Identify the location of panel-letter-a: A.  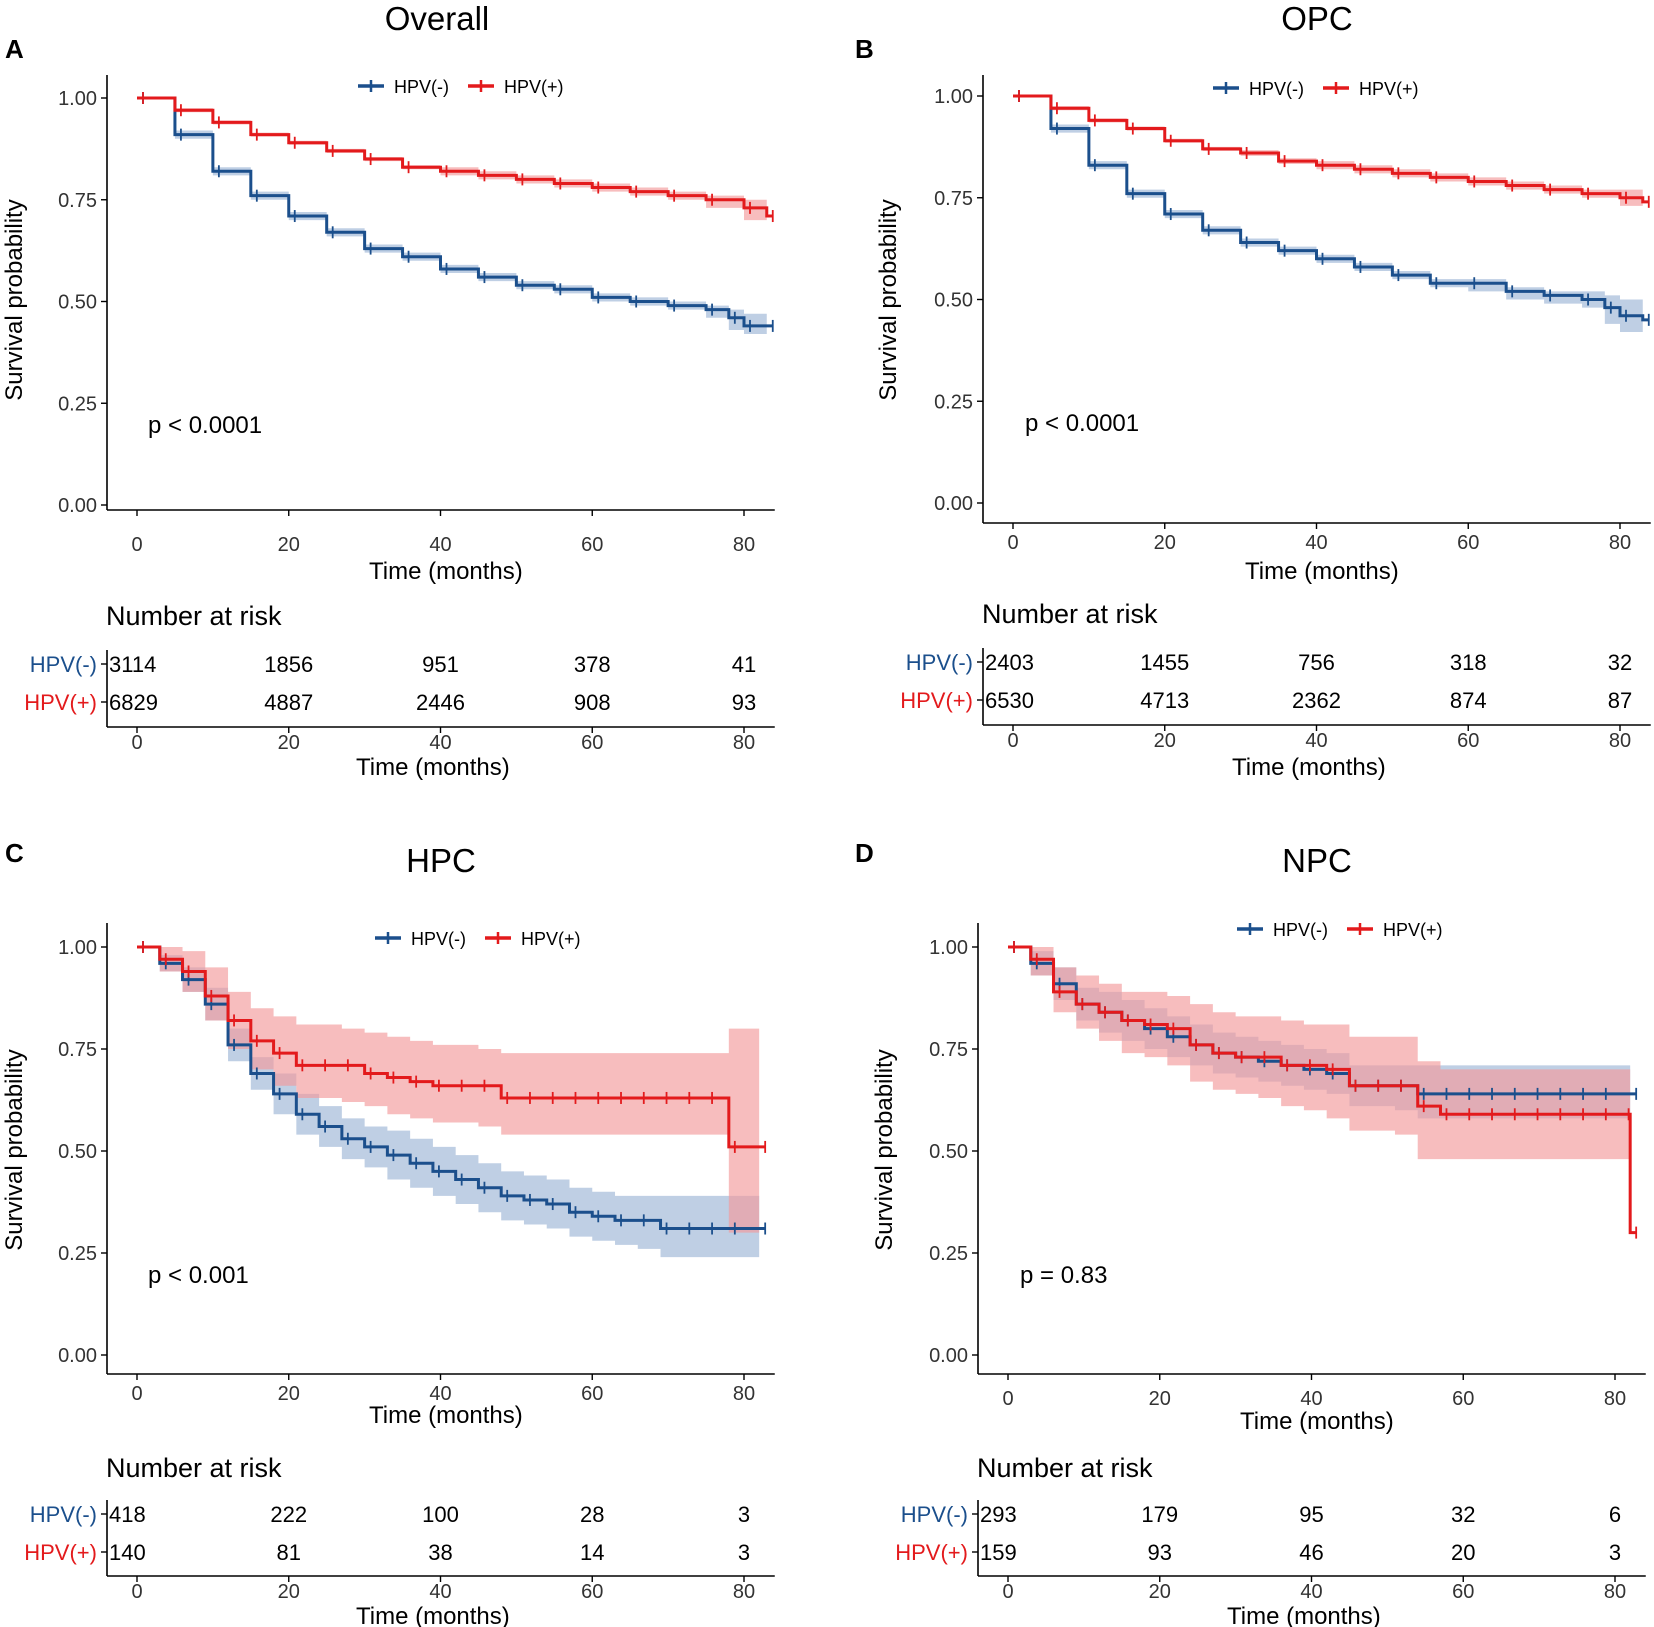
(14, 49).